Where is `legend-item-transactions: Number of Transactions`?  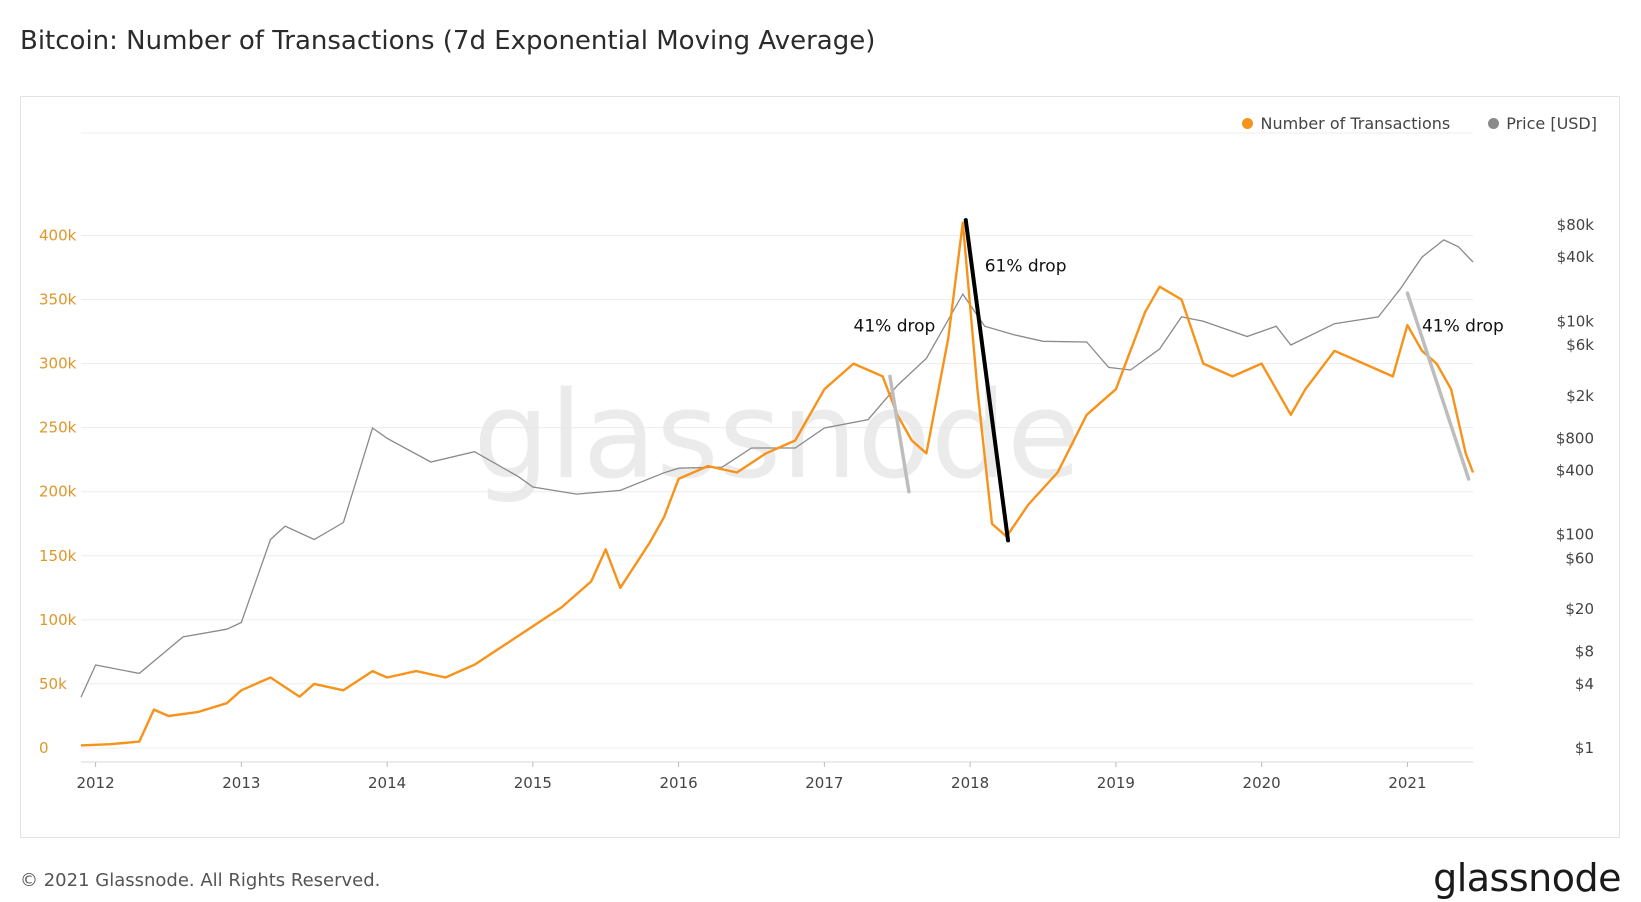 legend-item-transactions: Number of Transactions is located at coordinates (1346, 123).